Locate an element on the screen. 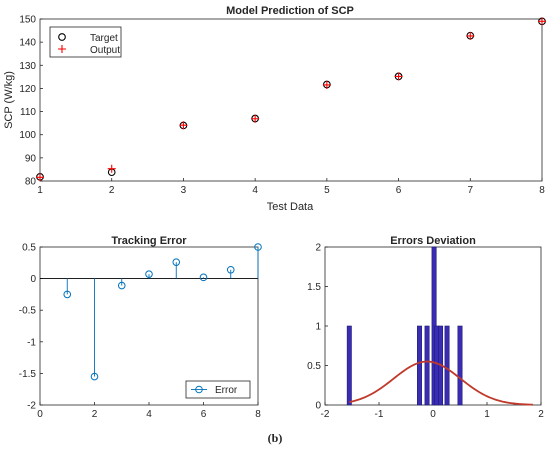  bl-chart-title: Tracking Error is located at coordinates (149, 241).